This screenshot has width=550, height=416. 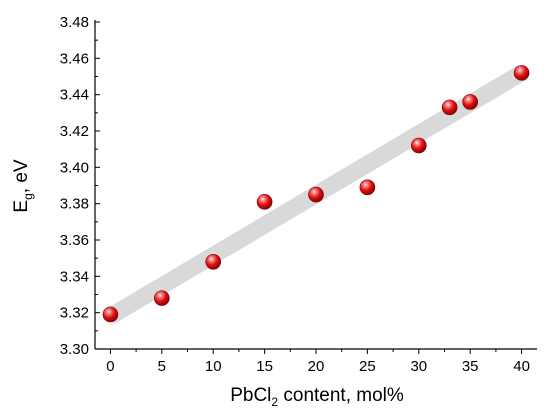 I want to click on y-tick-label: 3.42, so click(x=74, y=131).